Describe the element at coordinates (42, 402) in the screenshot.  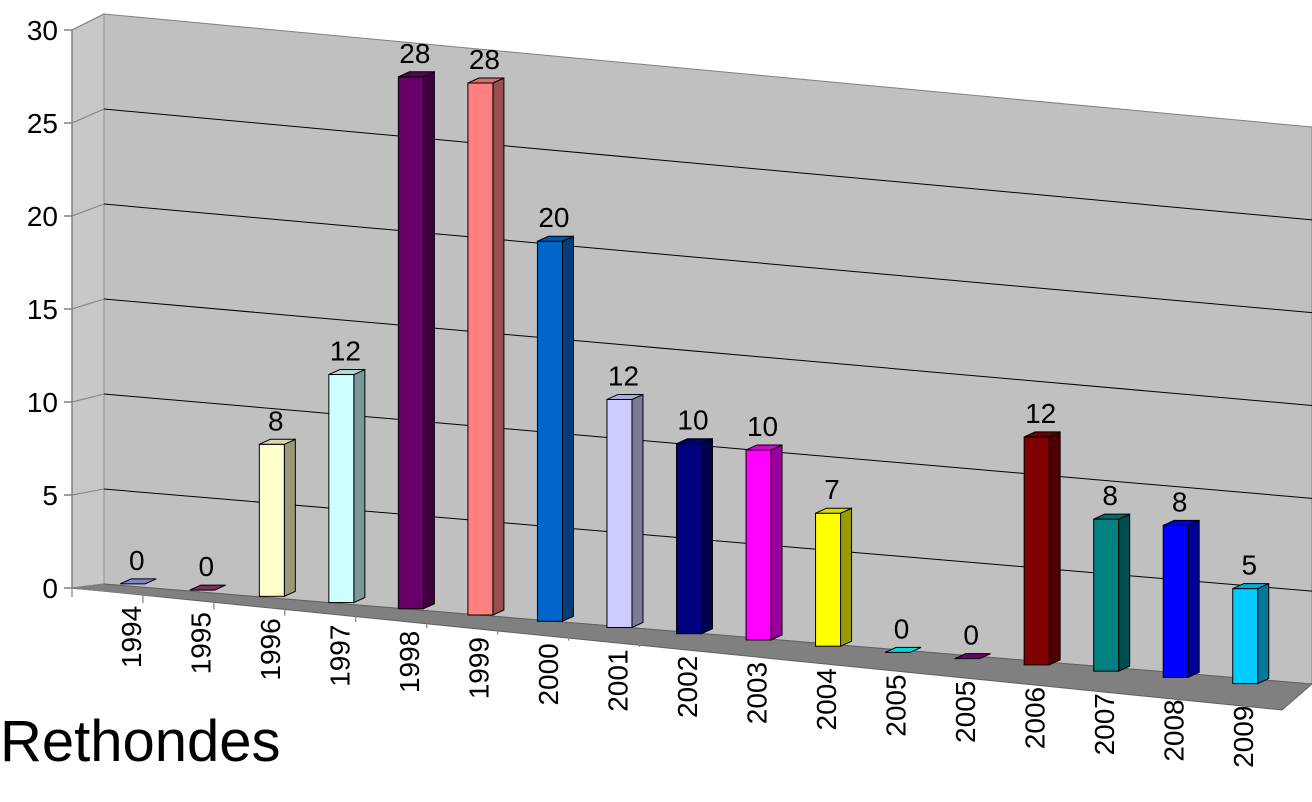
I see `y-tick-label: 10` at that location.